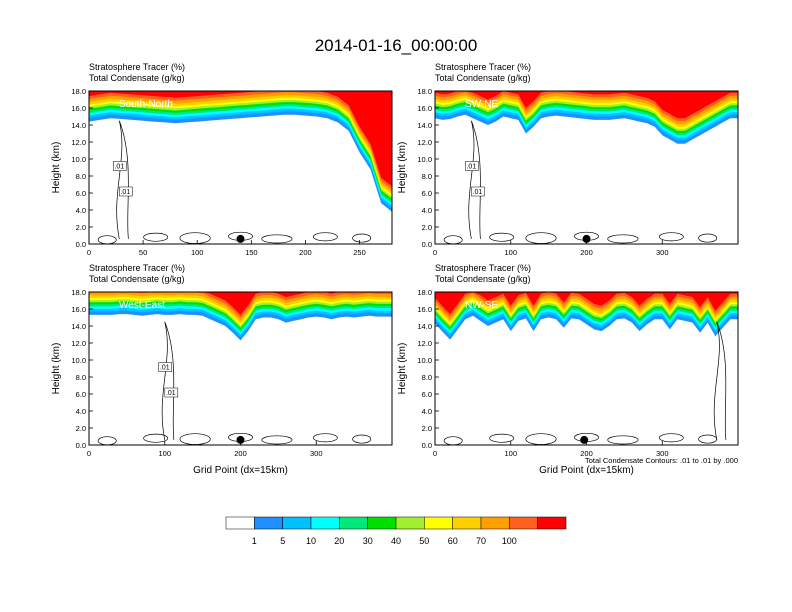 The image size is (792, 612). I want to click on panel-label: South-North, so click(146, 104).